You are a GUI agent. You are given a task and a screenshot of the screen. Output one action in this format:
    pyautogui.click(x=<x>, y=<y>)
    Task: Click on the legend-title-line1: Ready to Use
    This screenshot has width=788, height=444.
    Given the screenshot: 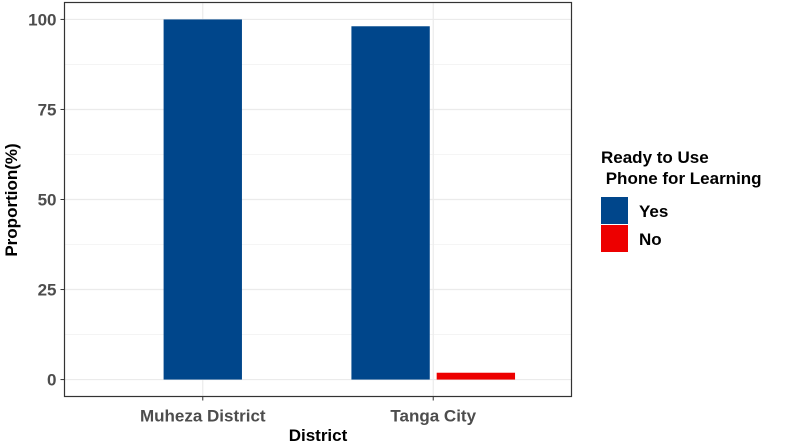 What is the action you would take?
    pyautogui.click(x=655, y=157)
    